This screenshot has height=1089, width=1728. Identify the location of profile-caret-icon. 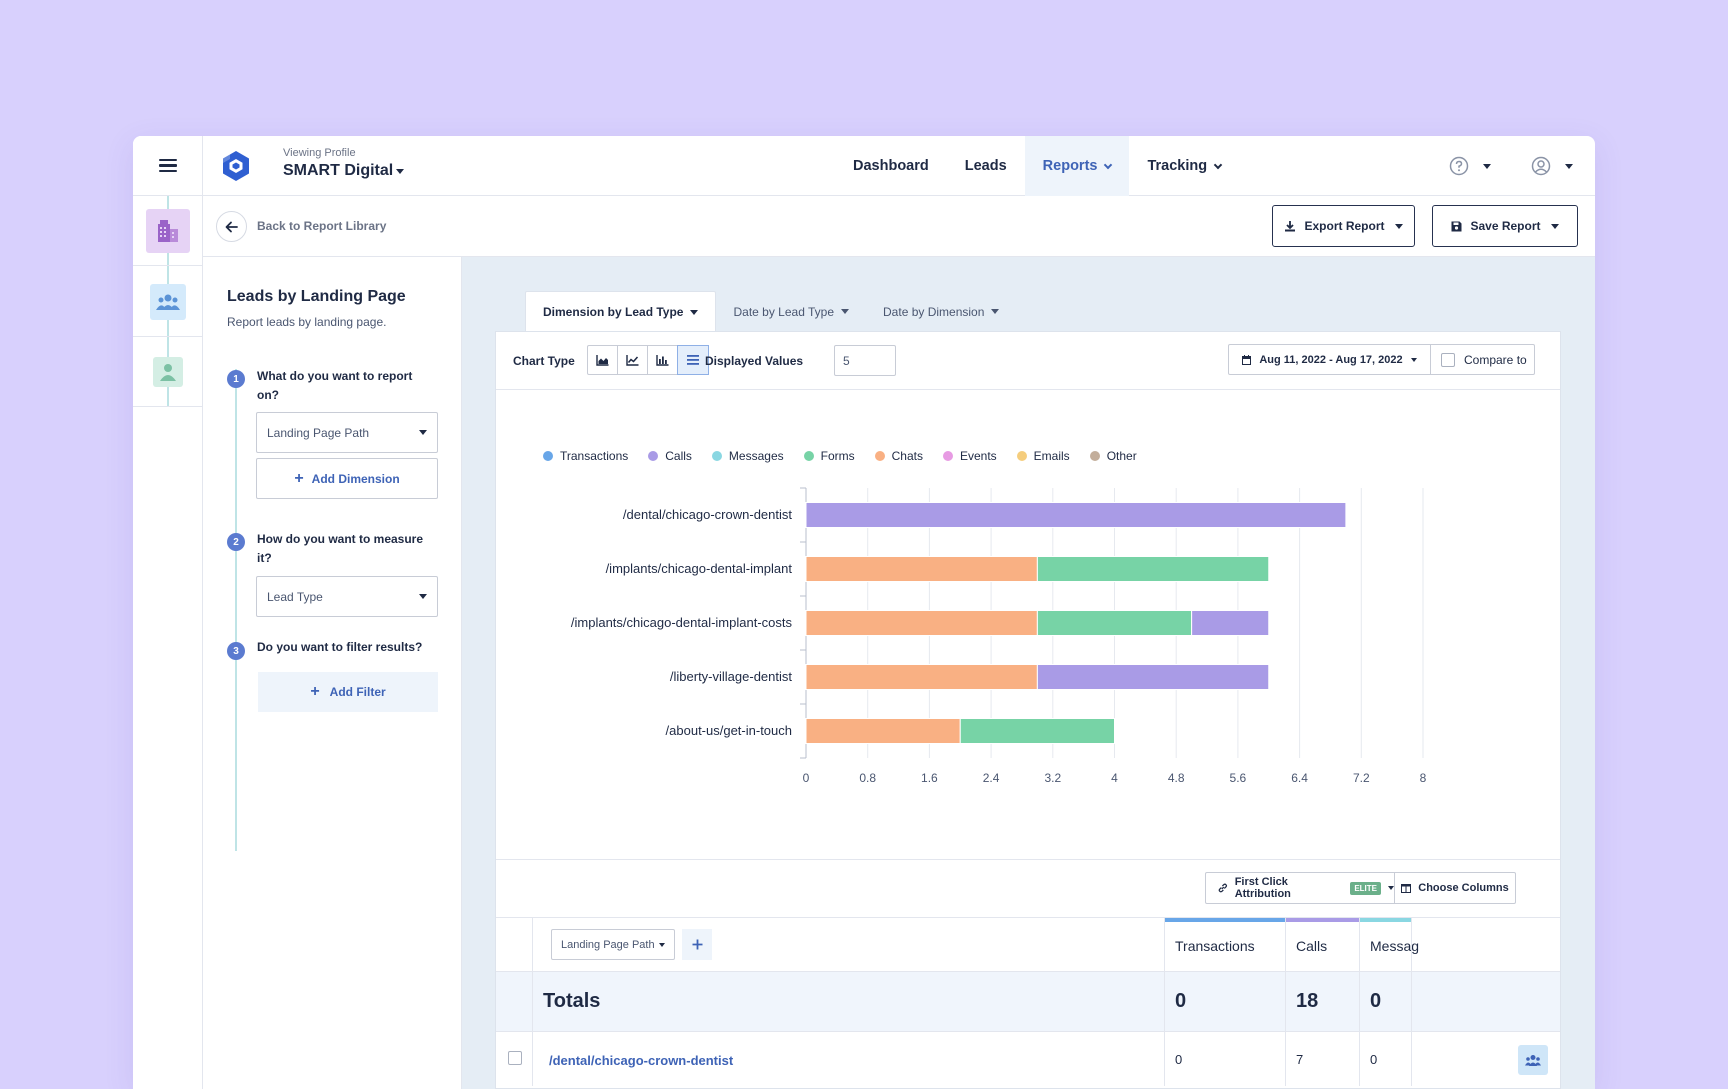
(400, 171).